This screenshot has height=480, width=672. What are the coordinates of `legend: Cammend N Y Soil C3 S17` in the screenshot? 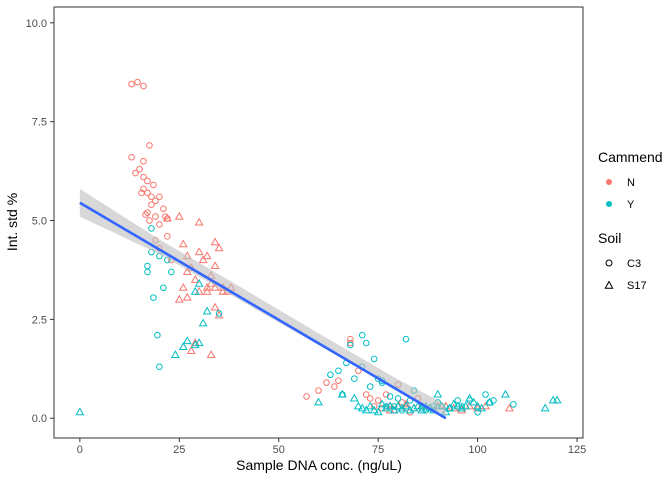 It's located at (630, 220).